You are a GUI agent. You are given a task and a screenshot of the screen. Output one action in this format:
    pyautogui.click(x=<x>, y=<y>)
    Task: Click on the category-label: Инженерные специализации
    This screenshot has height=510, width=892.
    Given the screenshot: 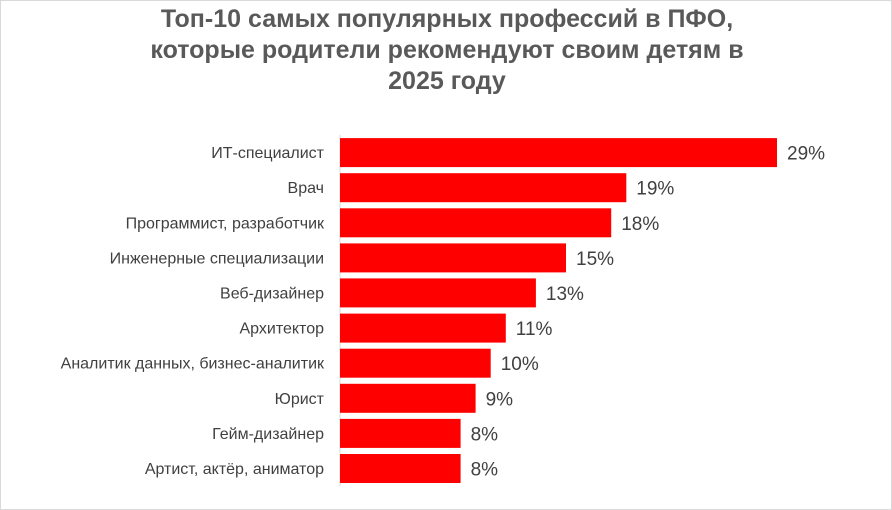 What is the action you would take?
    pyautogui.click(x=217, y=258)
    